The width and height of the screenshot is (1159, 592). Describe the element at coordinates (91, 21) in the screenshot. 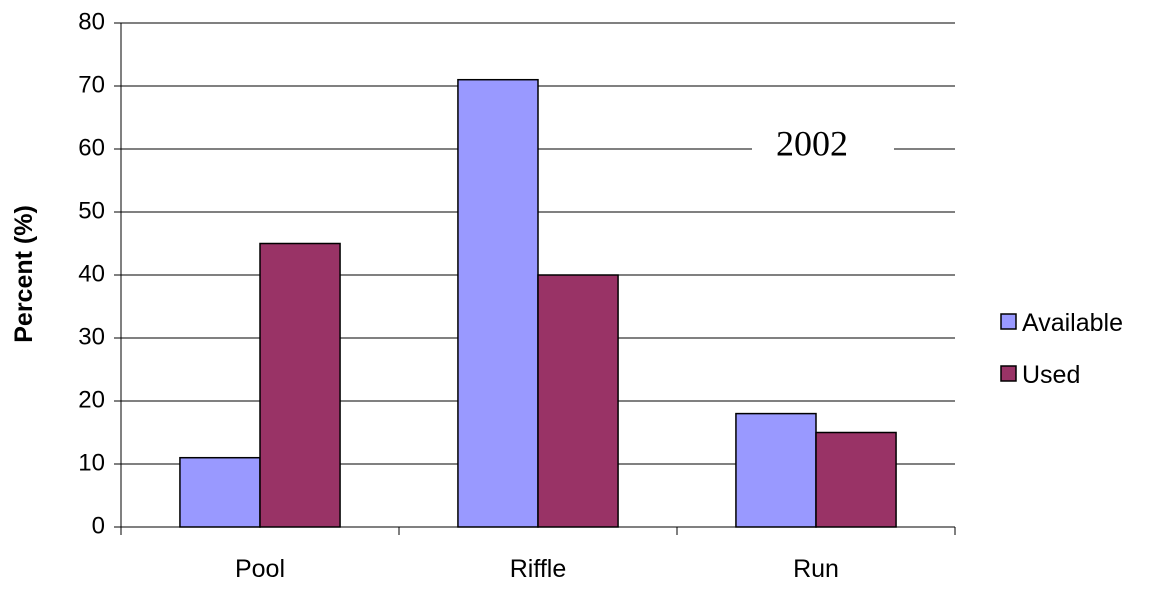

I see `y-tick-label: 80` at that location.